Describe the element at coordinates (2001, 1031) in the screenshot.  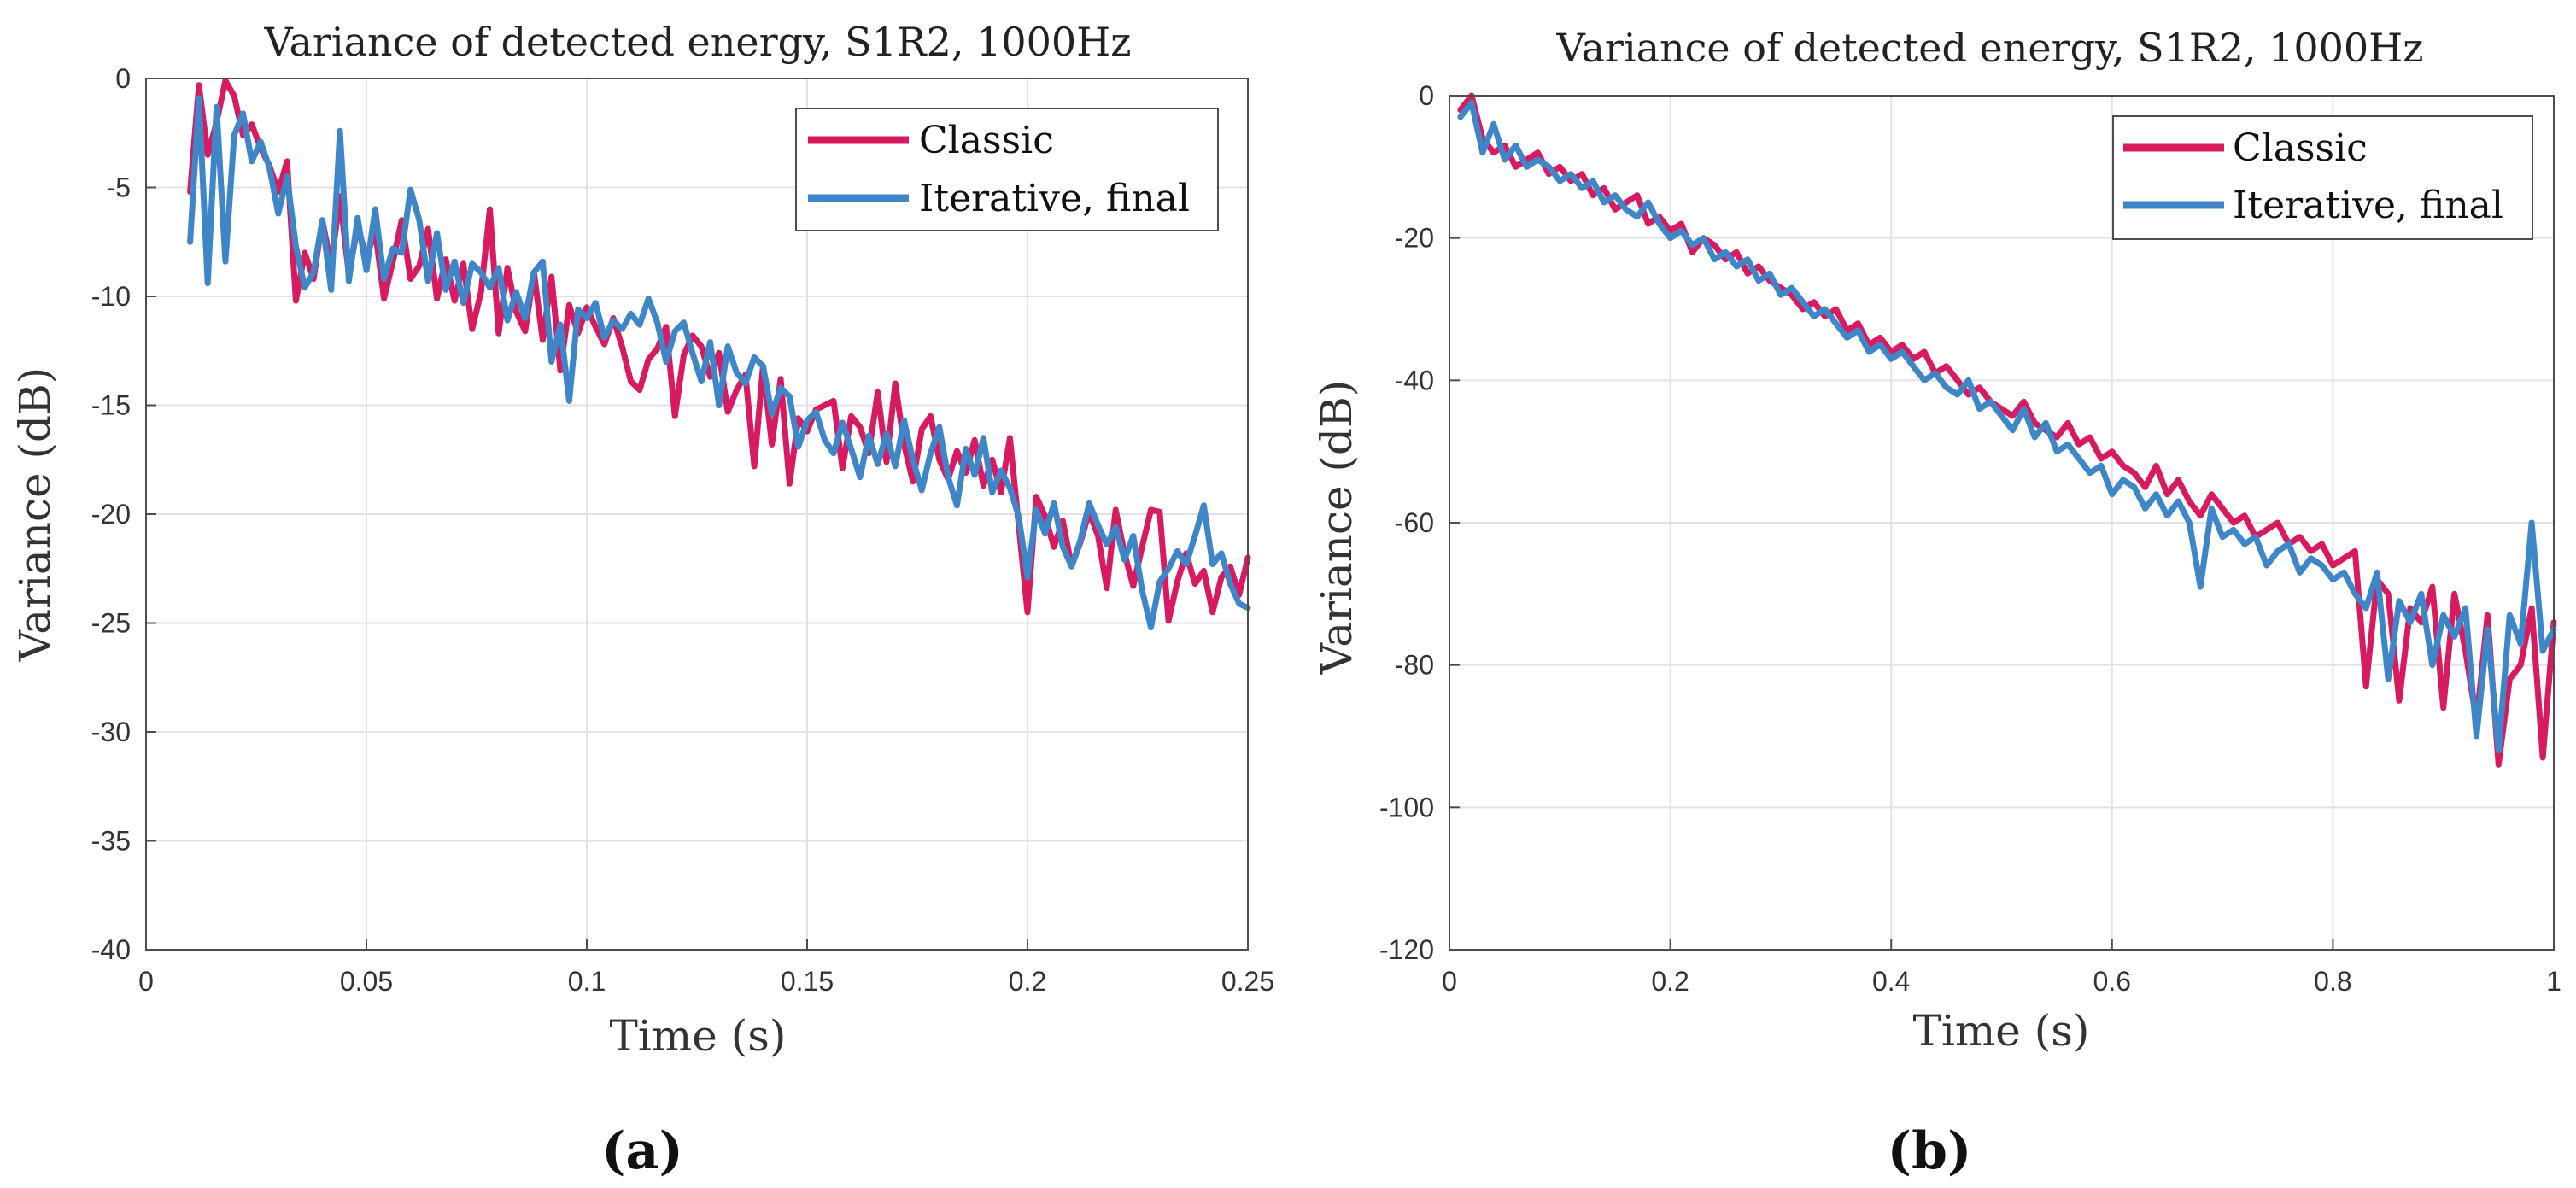
I see `x-axis-label-b: Time (s)` at that location.